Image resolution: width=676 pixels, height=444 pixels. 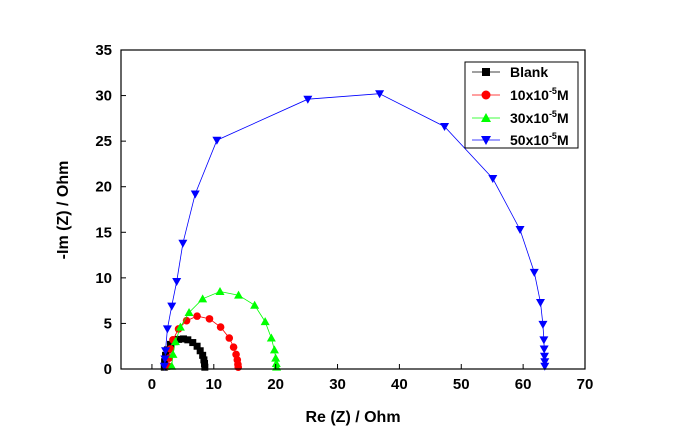 What do you see at coordinates (103, 232) in the screenshot?
I see `y-tick-label: 15` at bounding box center [103, 232].